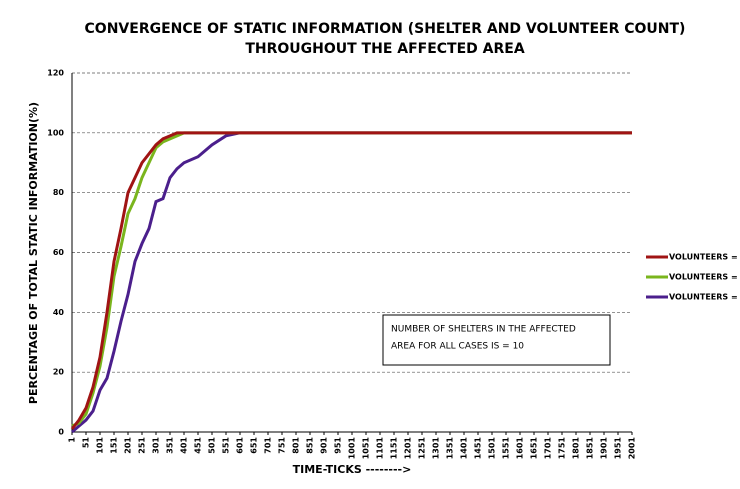 This screenshot has height=489, width=740. What do you see at coordinates (422, 448) in the screenshot?
I see `x-tick-label: 1251` at bounding box center [422, 448].